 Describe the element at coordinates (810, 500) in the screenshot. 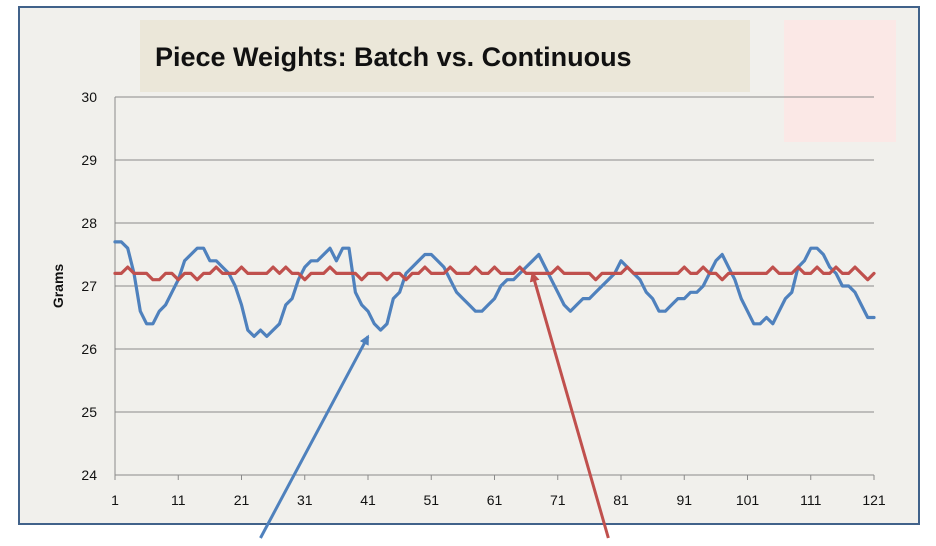

I see `x-tick-label-11: 111` at that location.